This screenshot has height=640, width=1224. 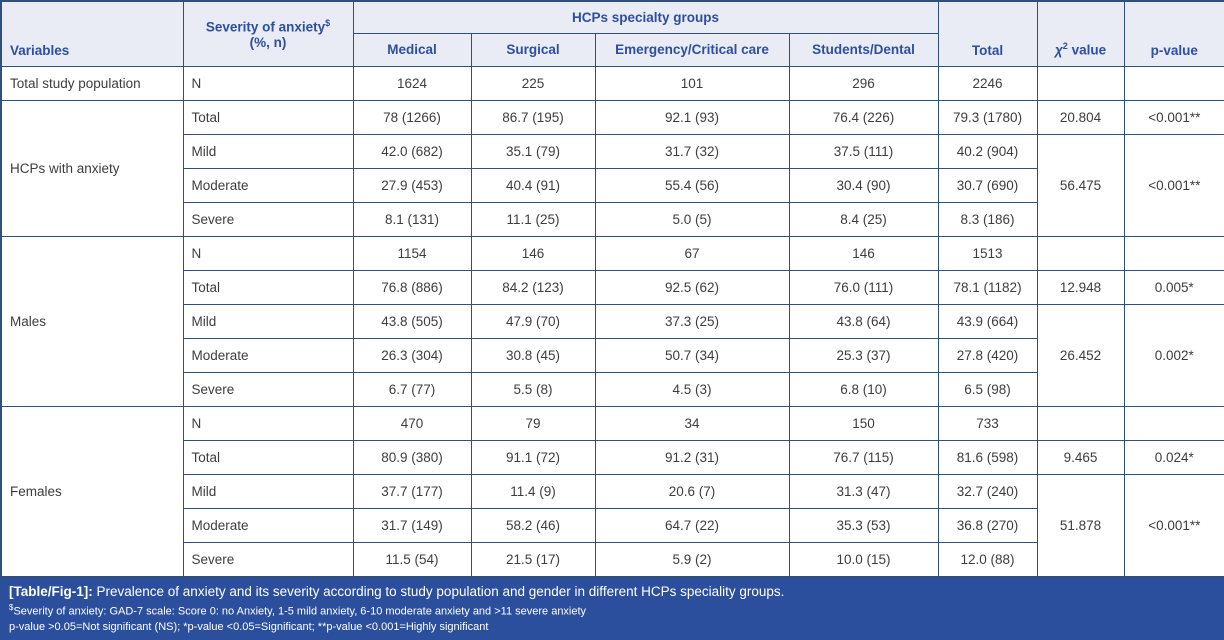 What do you see at coordinates (412, 423) in the screenshot?
I see `data-cell: 470` at bounding box center [412, 423].